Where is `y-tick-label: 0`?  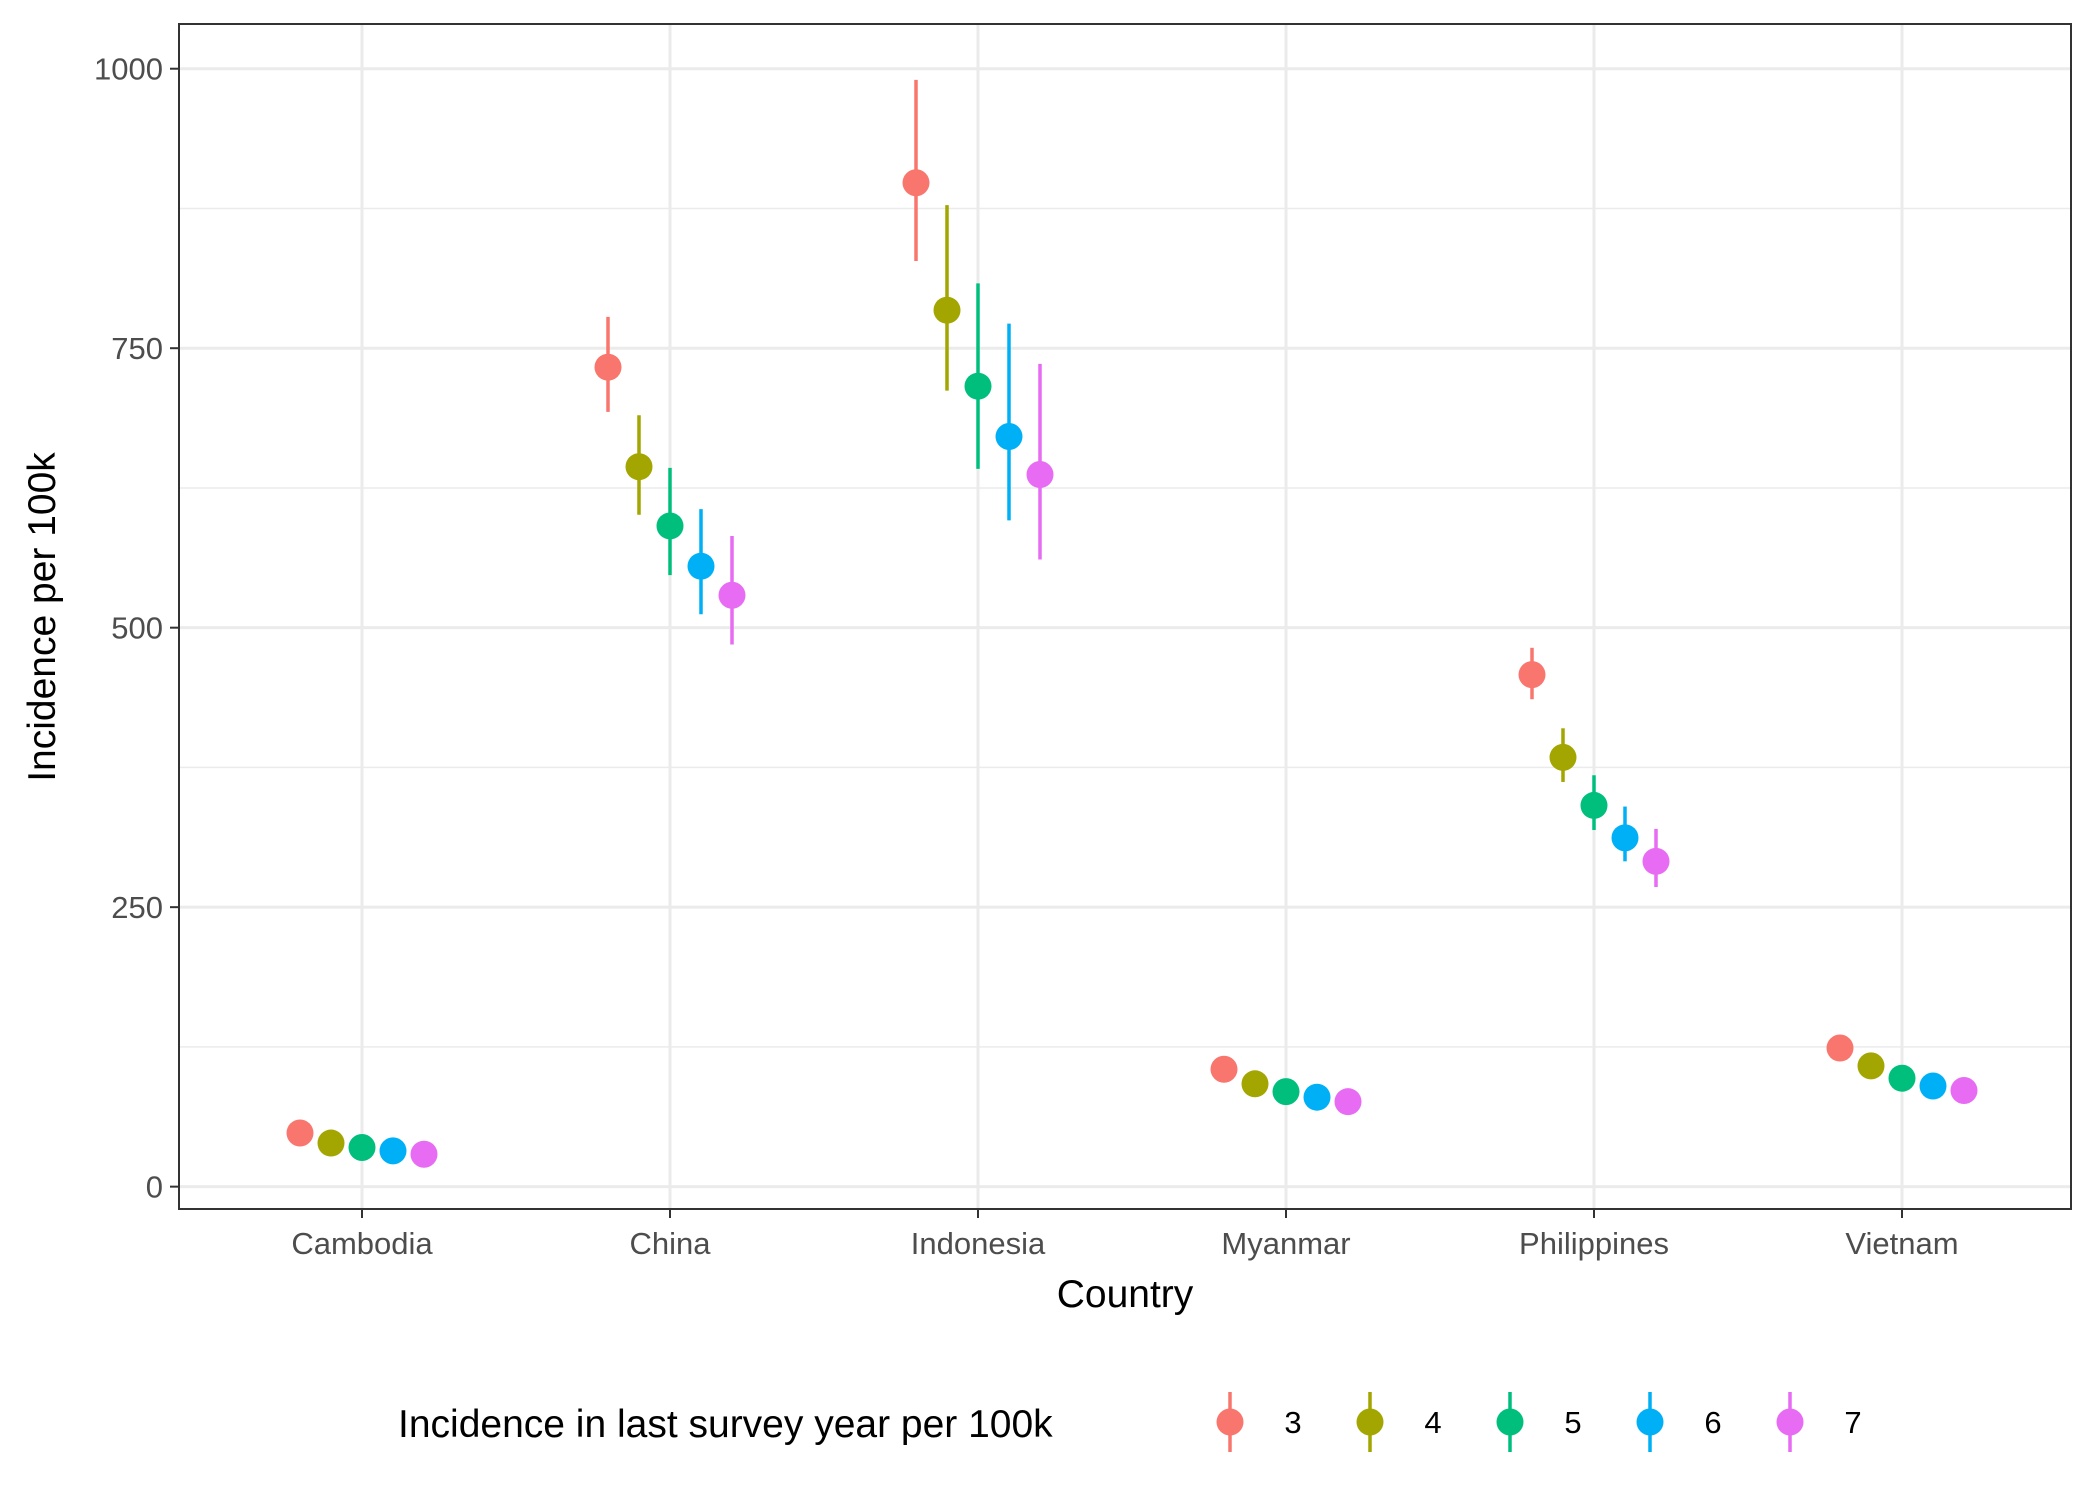 y-tick-label: 0 is located at coordinates (154, 1187).